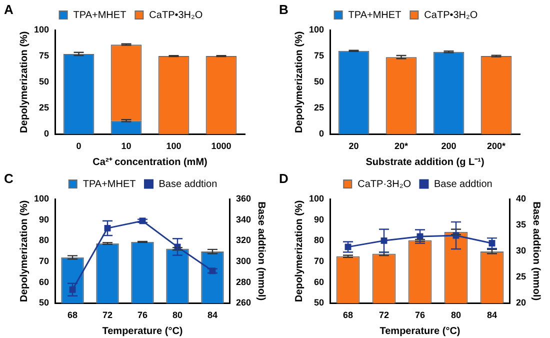 The image size is (550, 338). I want to click on x-tick-label: 100, so click(174, 146).